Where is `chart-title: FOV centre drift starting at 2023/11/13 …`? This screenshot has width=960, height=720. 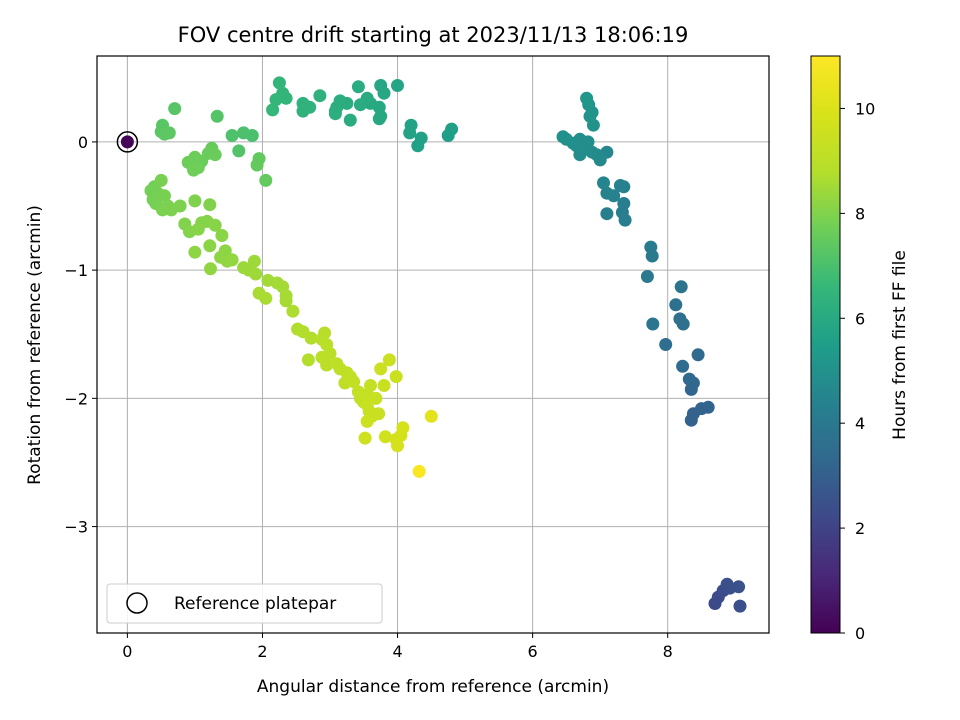
chart-title: FOV centre drift starting at 2023/11/13 … is located at coordinates (433, 35).